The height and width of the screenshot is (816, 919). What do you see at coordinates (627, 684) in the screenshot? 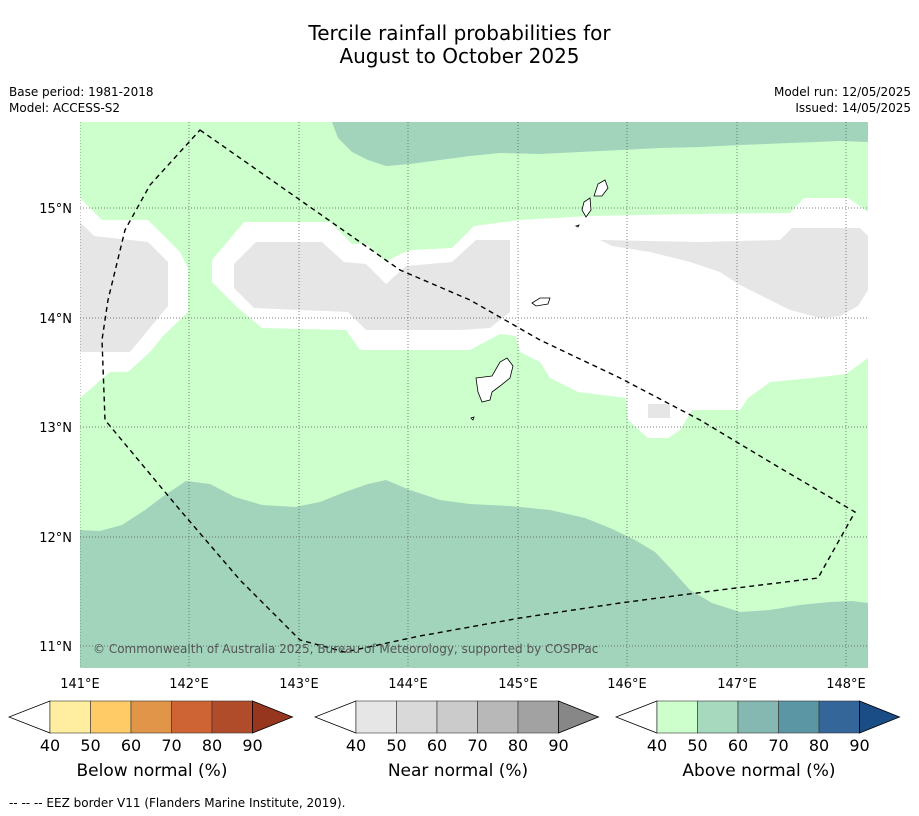
I see `lon-tick-146: 146°E` at bounding box center [627, 684].